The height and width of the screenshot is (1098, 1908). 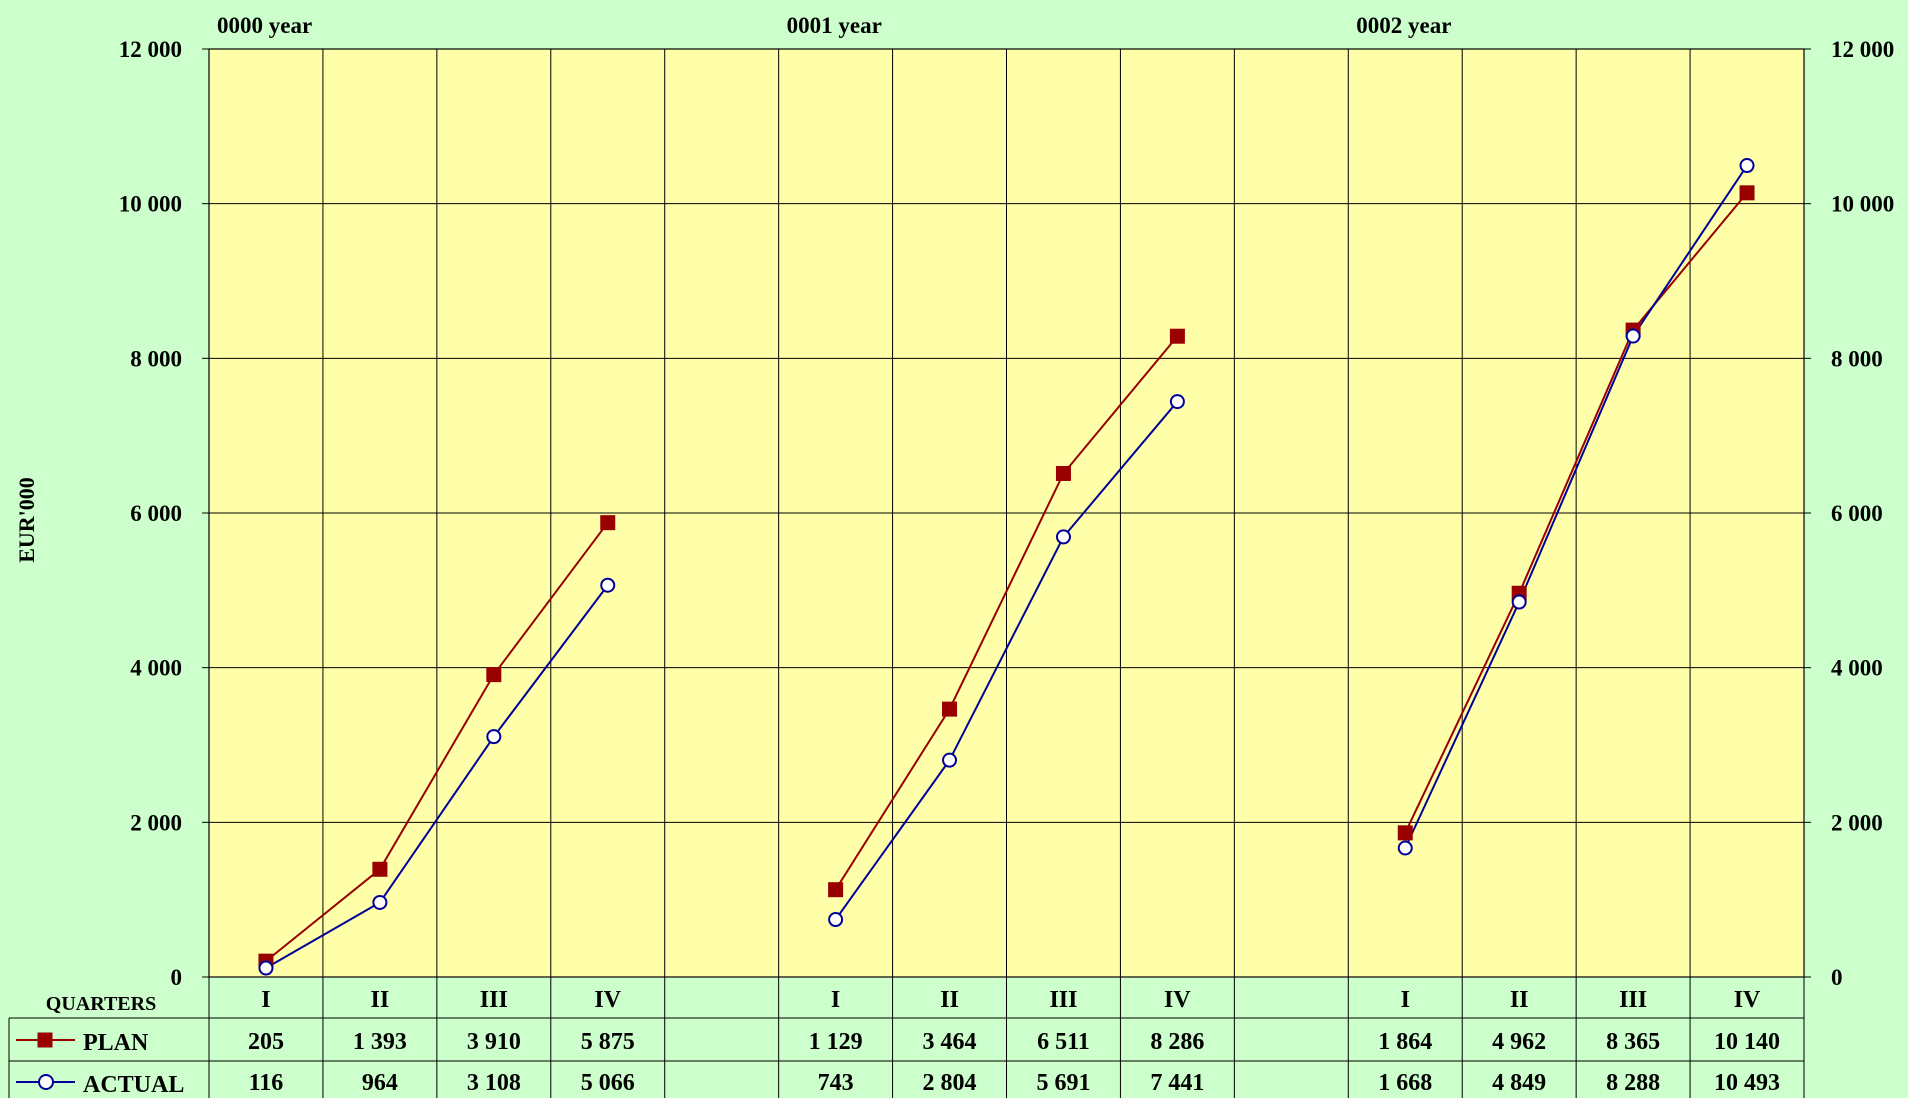 I want to click on data-label: 10 493, so click(x=1747, y=1083).